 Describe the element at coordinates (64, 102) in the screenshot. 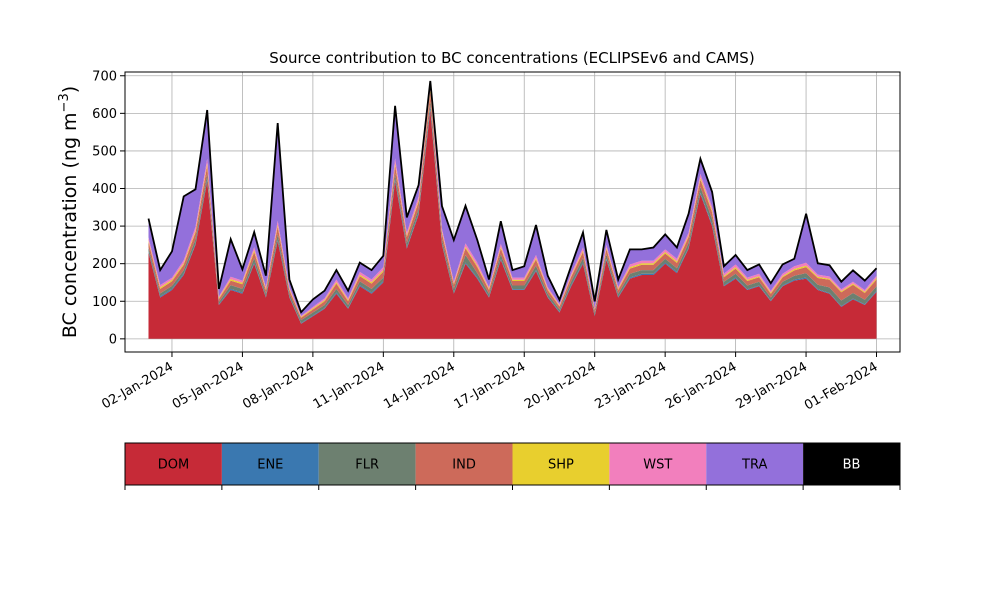

I see `y-axis-label-superscript: −3` at that location.